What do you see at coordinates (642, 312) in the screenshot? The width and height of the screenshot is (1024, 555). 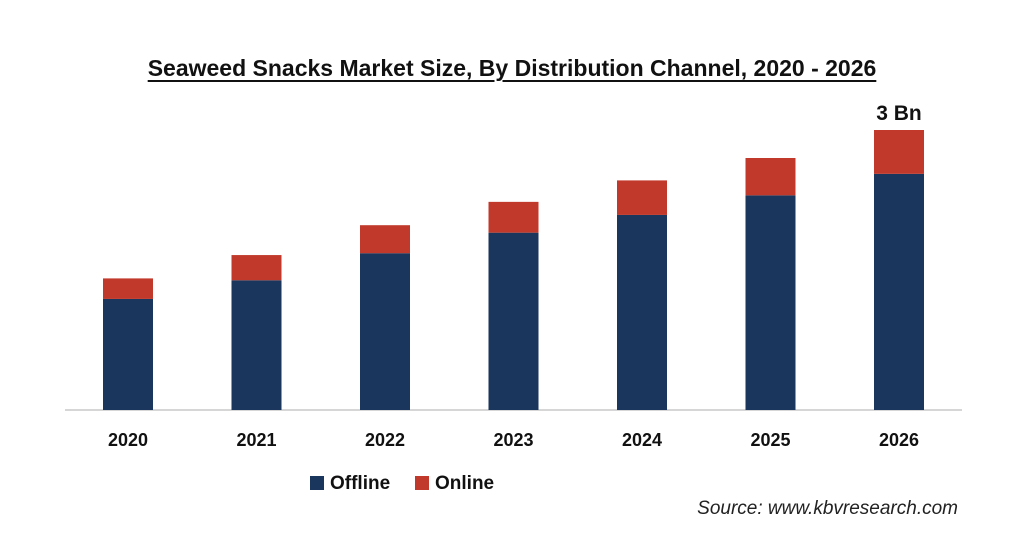 I see `bar-offline-2024` at bounding box center [642, 312].